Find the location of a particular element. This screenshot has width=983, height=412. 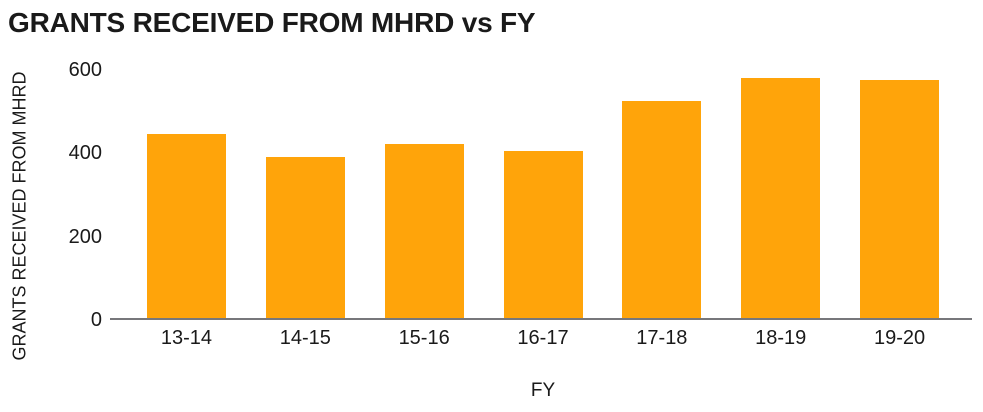

y-tick-label-600: 600 is located at coordinates (85, 70).